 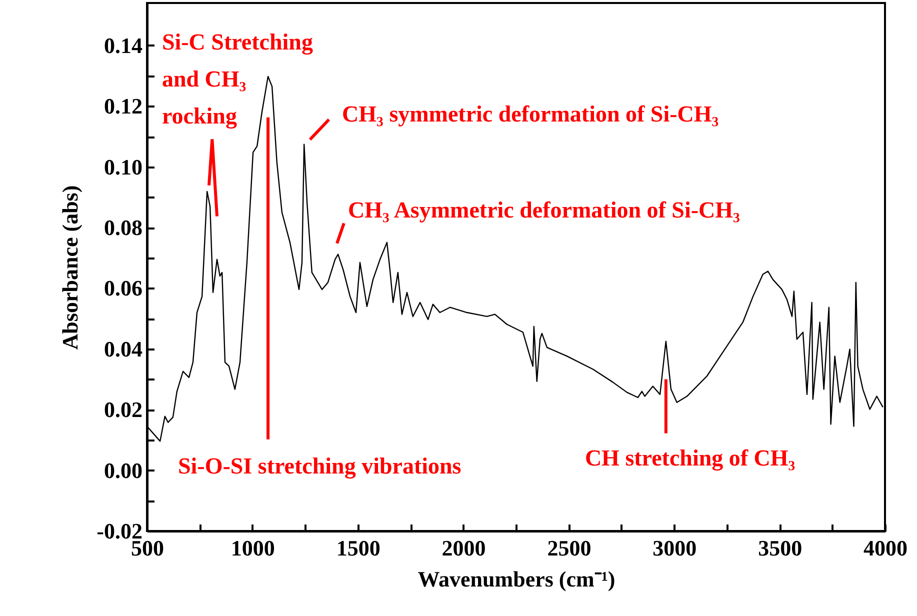 I want to click on x-tick-label: 3500, so click(x=780, y=548).